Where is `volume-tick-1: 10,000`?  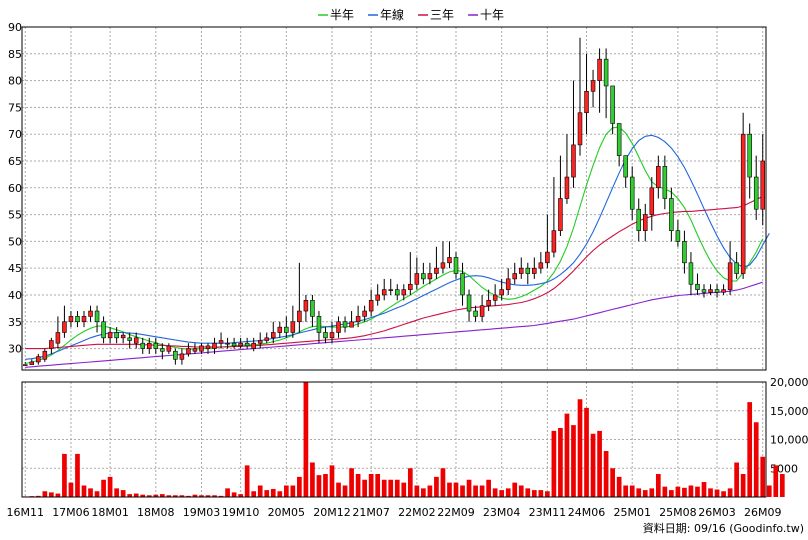 volume-tick-1: 10,000 is located at coordinates (789, 440).